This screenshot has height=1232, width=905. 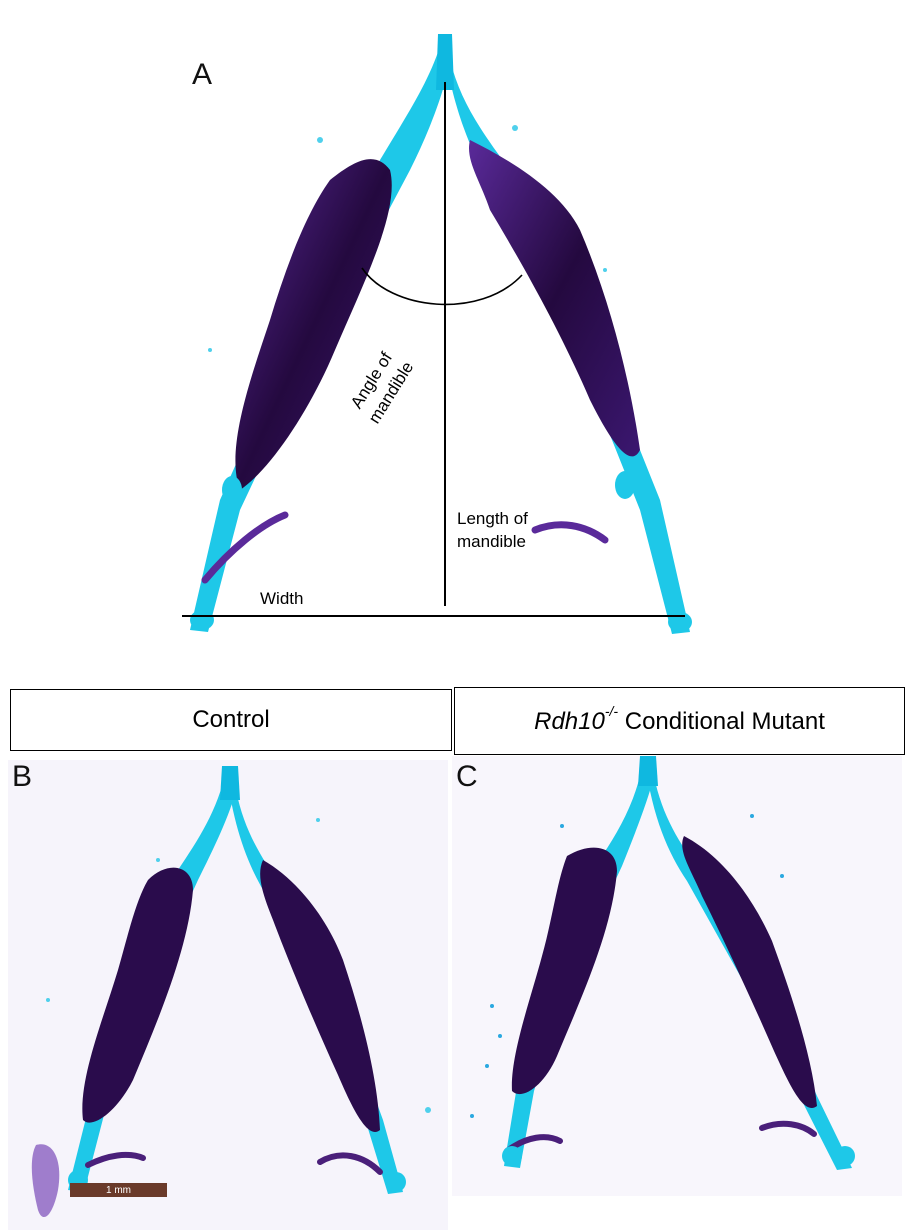 I want to click on mutant-label-box: Rdh10-/- Conditional Mutant, so click(x=679, y=721).